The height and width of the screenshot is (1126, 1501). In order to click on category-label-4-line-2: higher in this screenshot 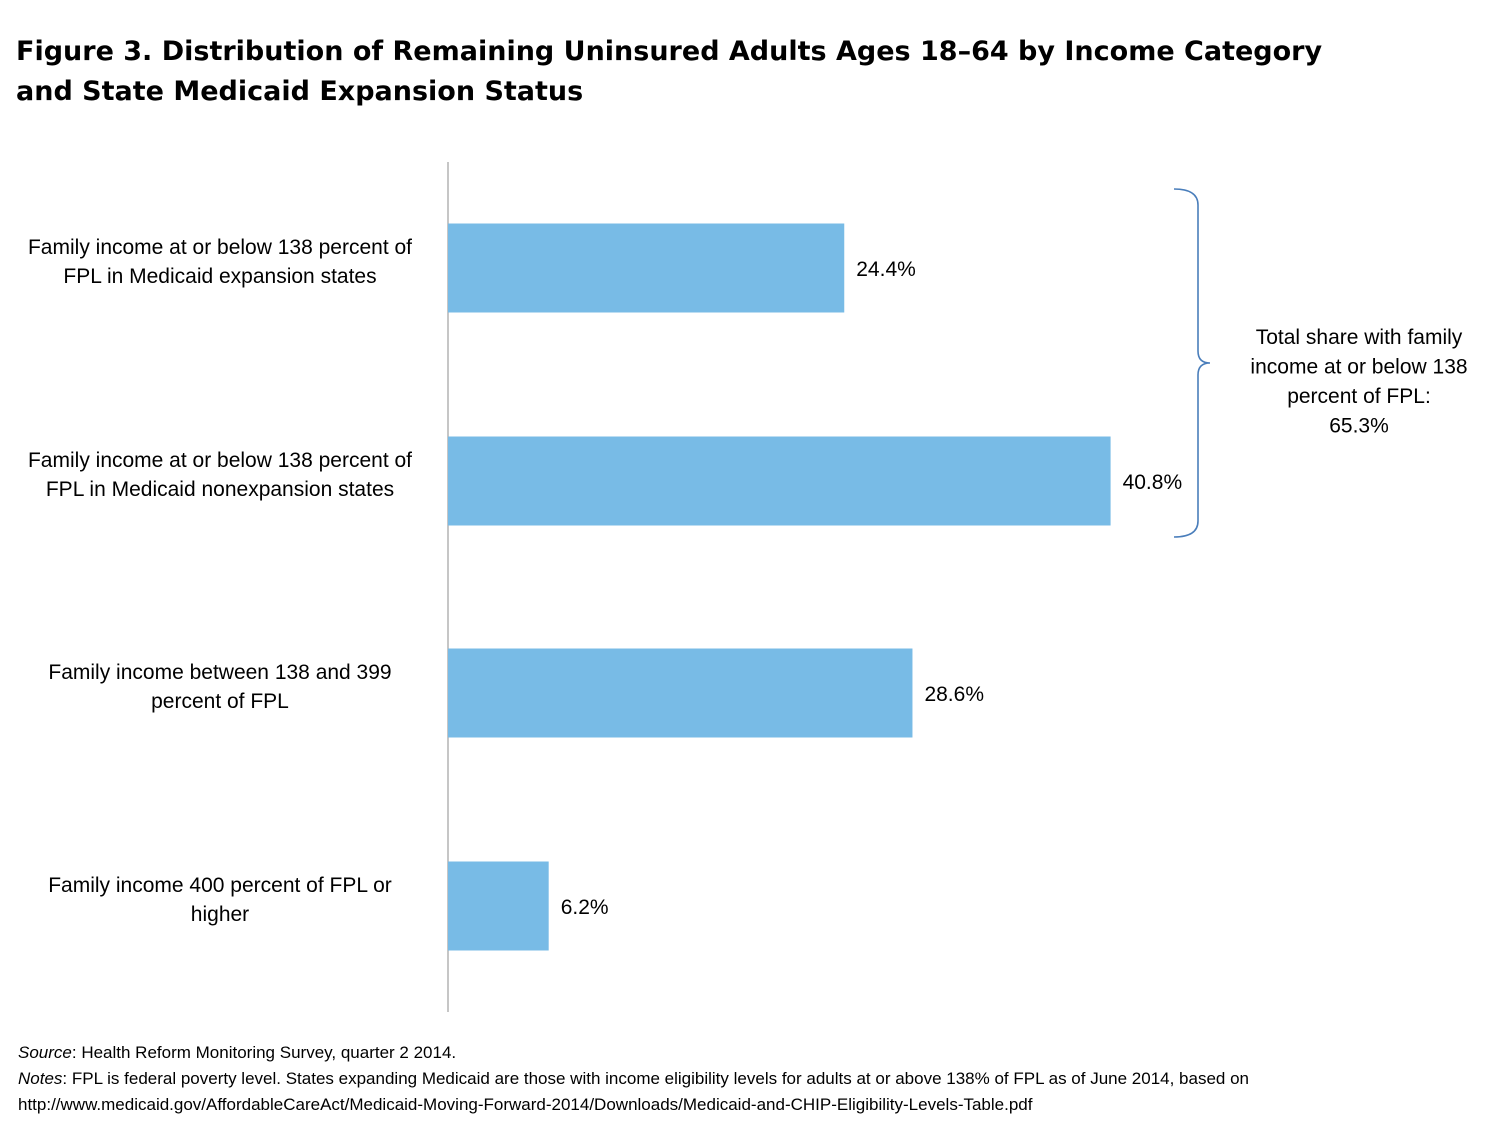, I will do `click(220, 914)`.